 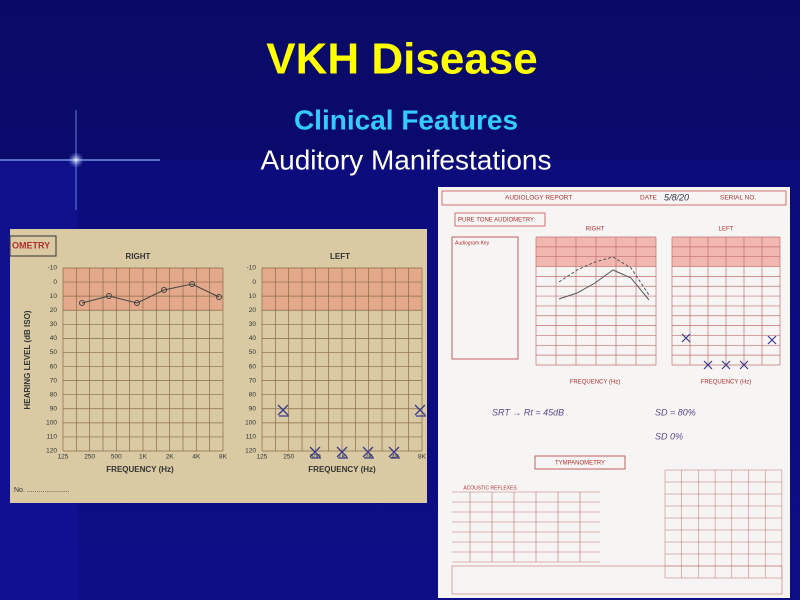 What do you see at coordinates (675, 412) in the screenshot?
I see `handwritten-note: SD = 80%` at bounding box center [675, 412].